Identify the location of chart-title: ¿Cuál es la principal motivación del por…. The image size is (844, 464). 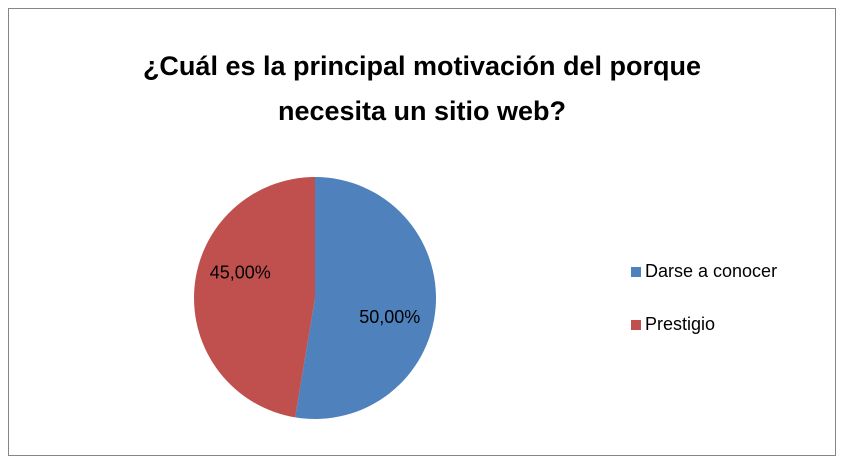
(422, 88).